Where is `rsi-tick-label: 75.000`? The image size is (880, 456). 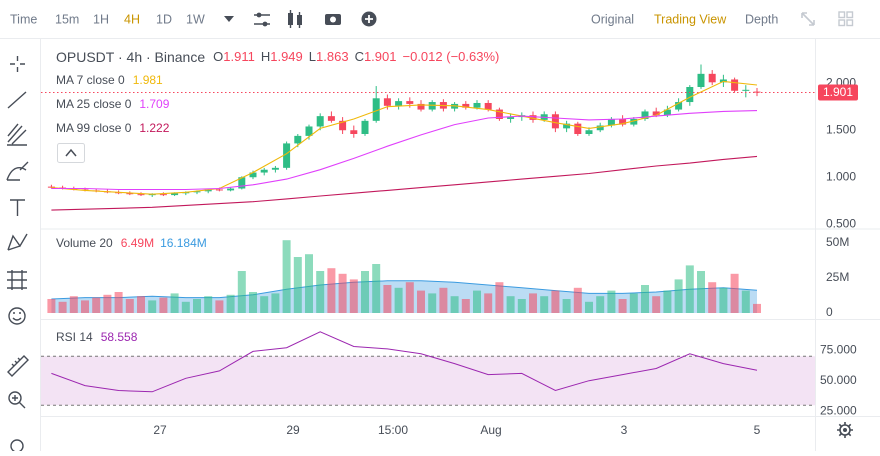 rsi-tick-label: 75.000 is located at coordinates (838, 349).